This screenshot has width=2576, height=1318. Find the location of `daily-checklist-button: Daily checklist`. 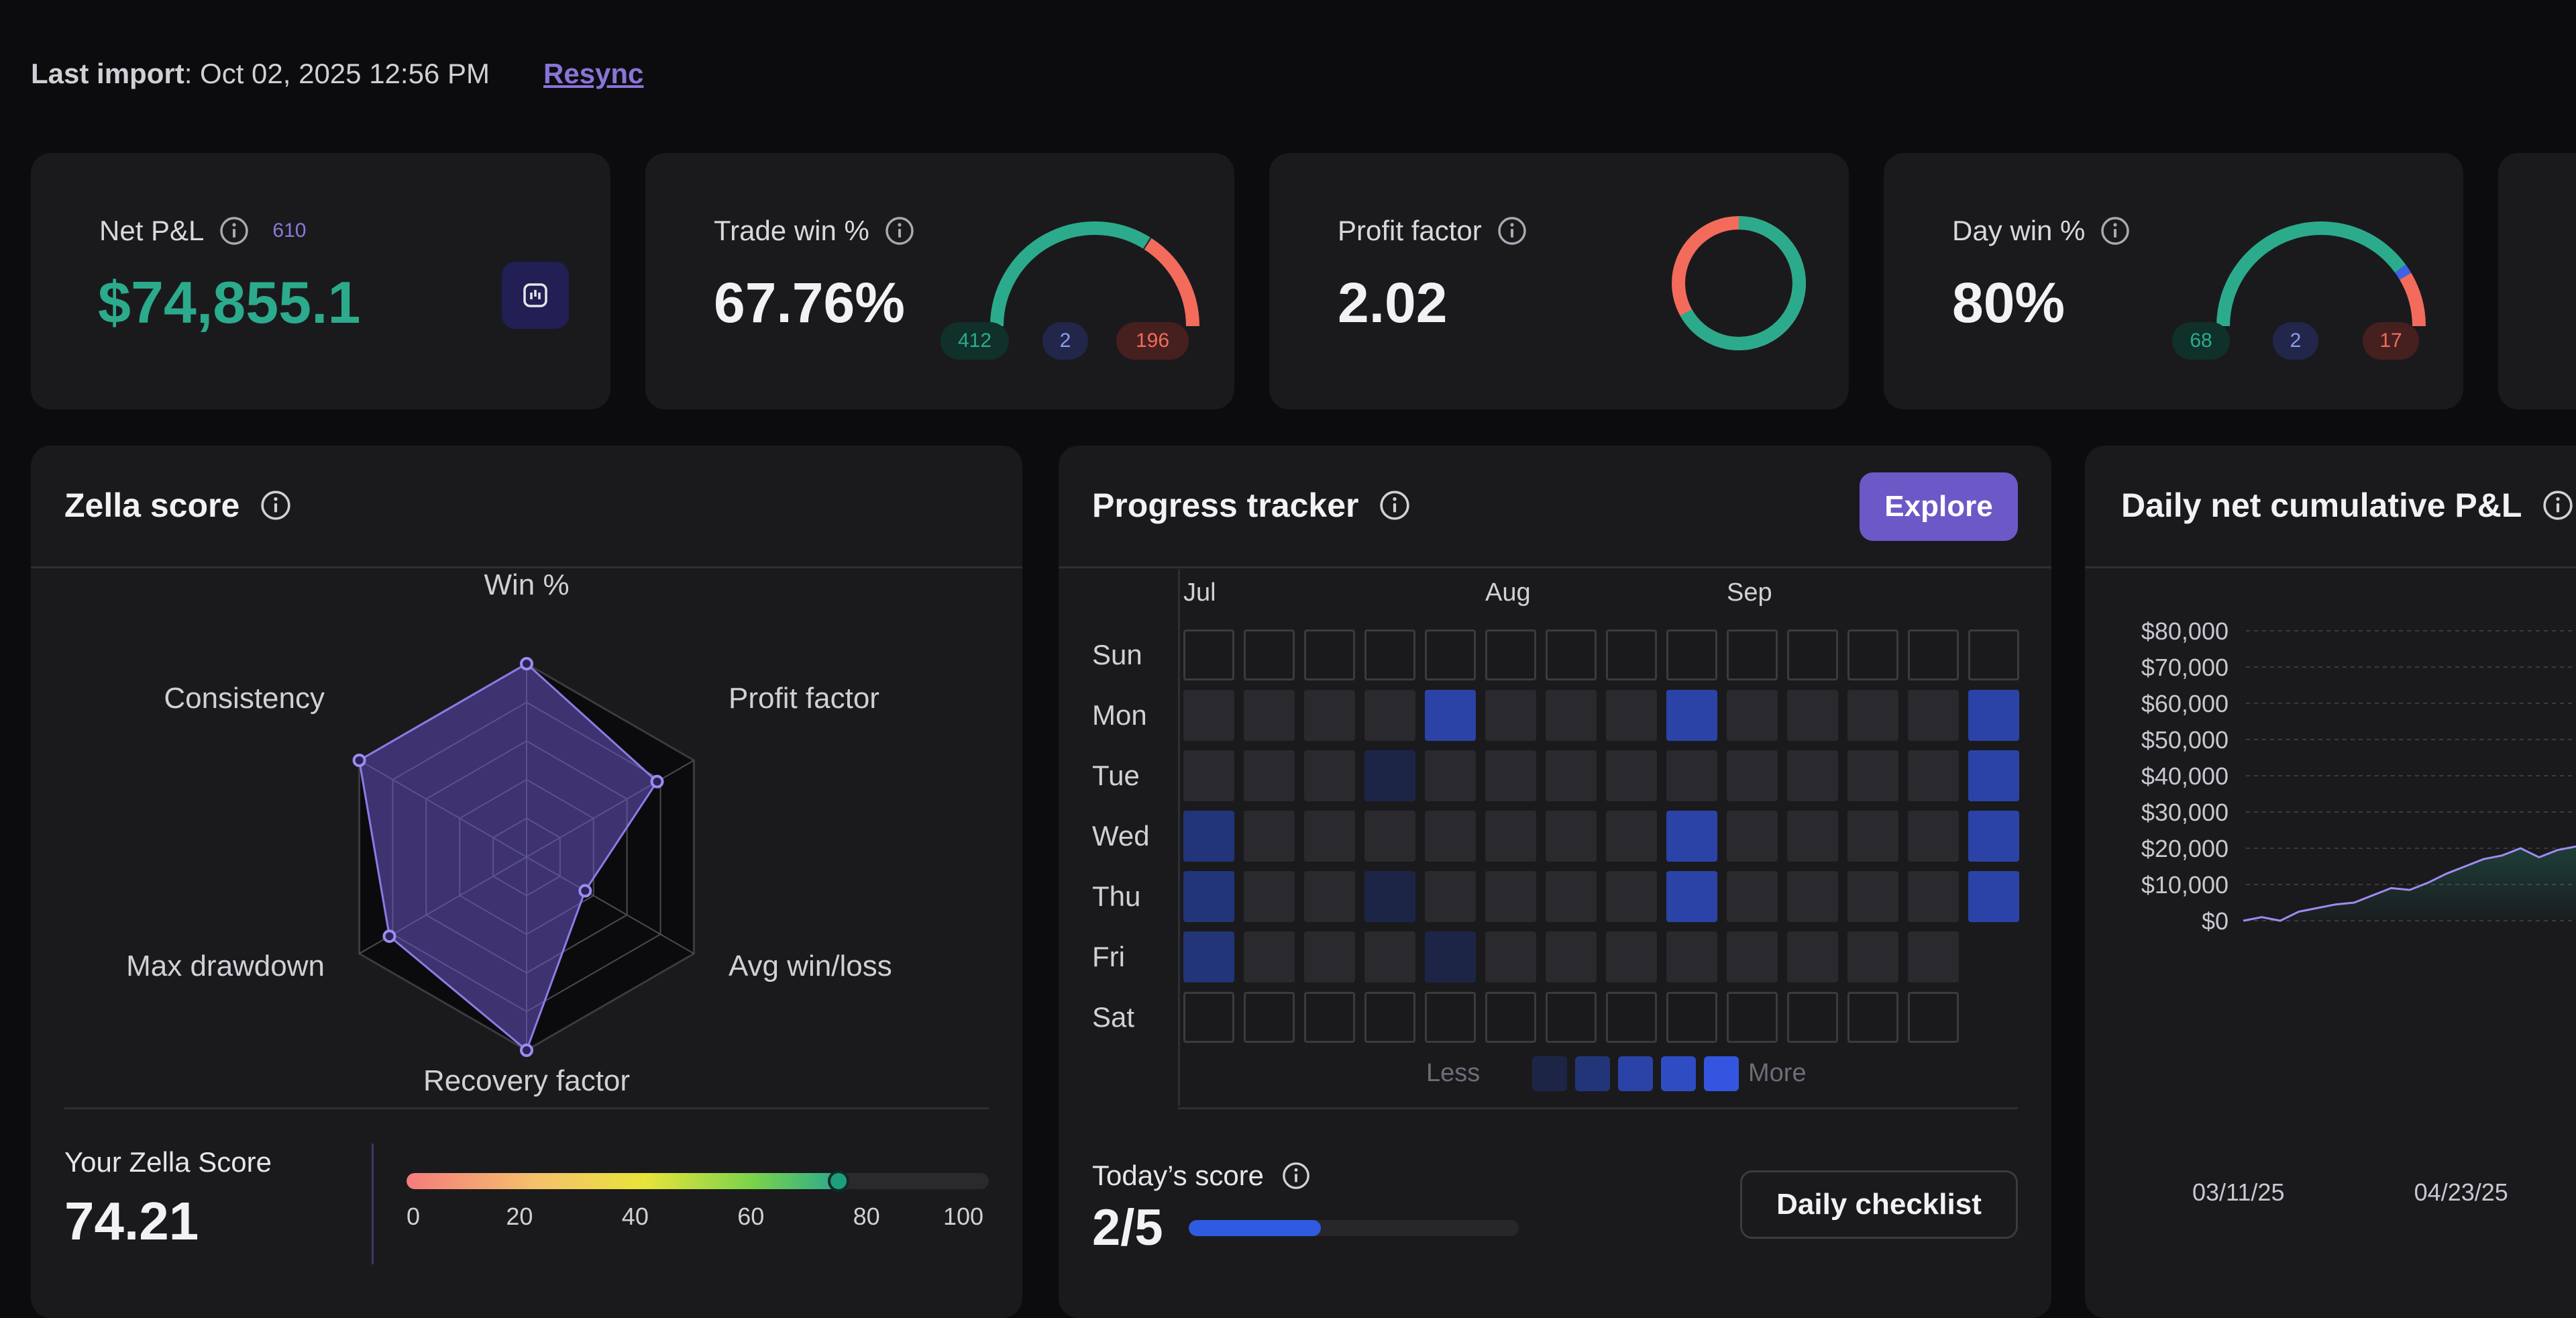

daily-checklist-button: Daily checklist is located at coordinates (1879, 1204).